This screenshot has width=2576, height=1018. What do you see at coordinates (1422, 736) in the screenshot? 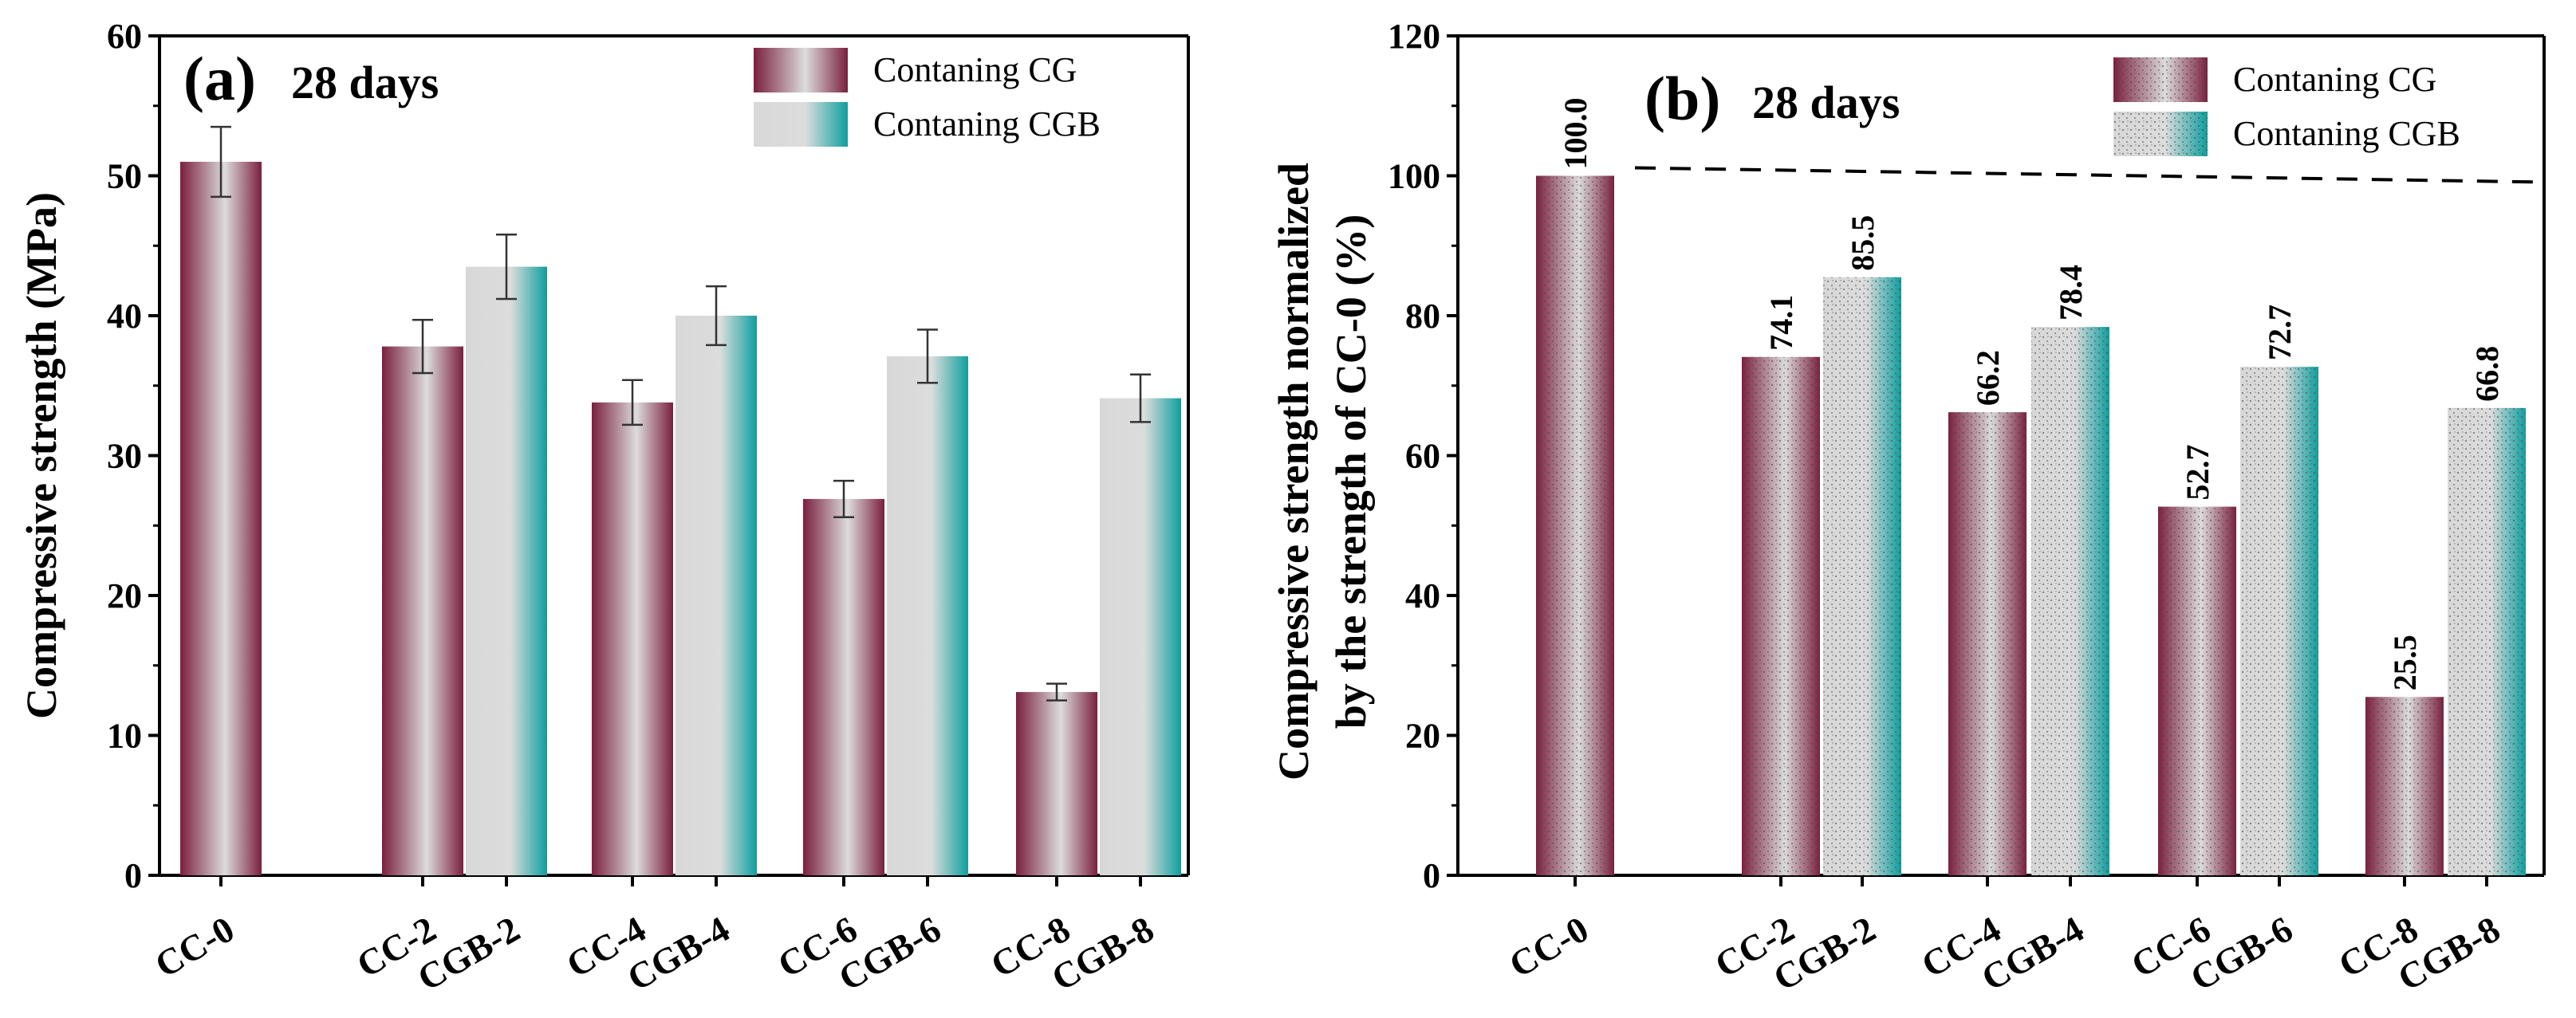
I see `y-tick-label-b: 20` at bounding box center [1422, 736].